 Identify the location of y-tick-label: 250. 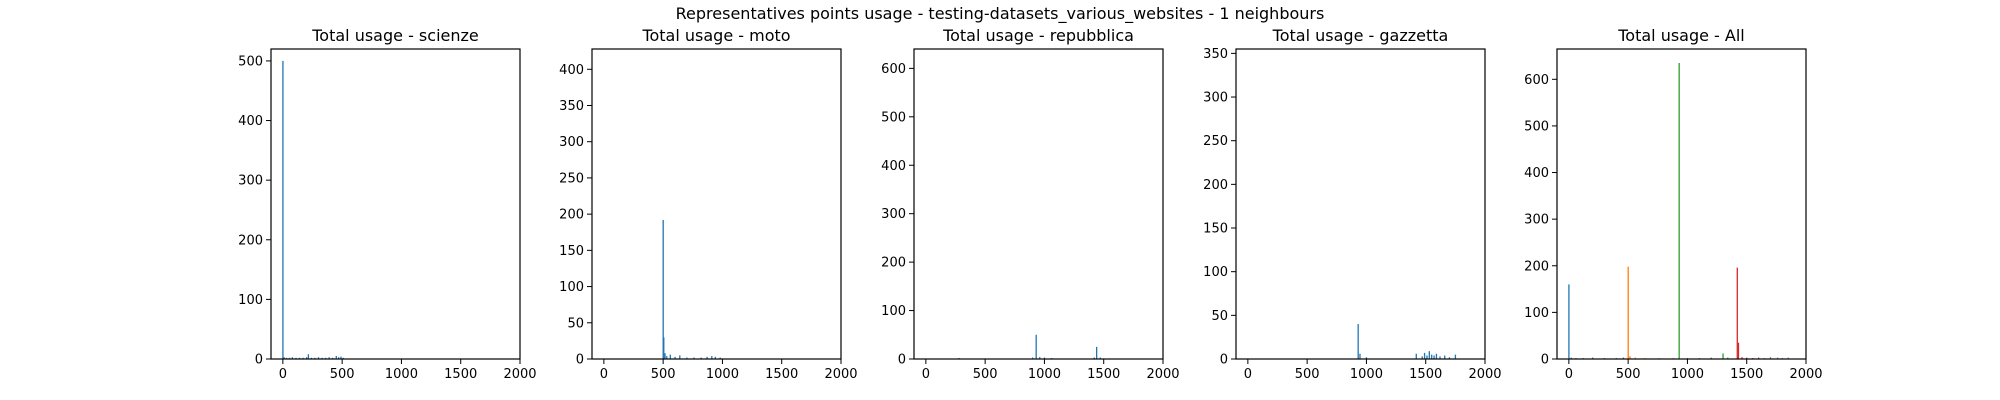
(571, 178).